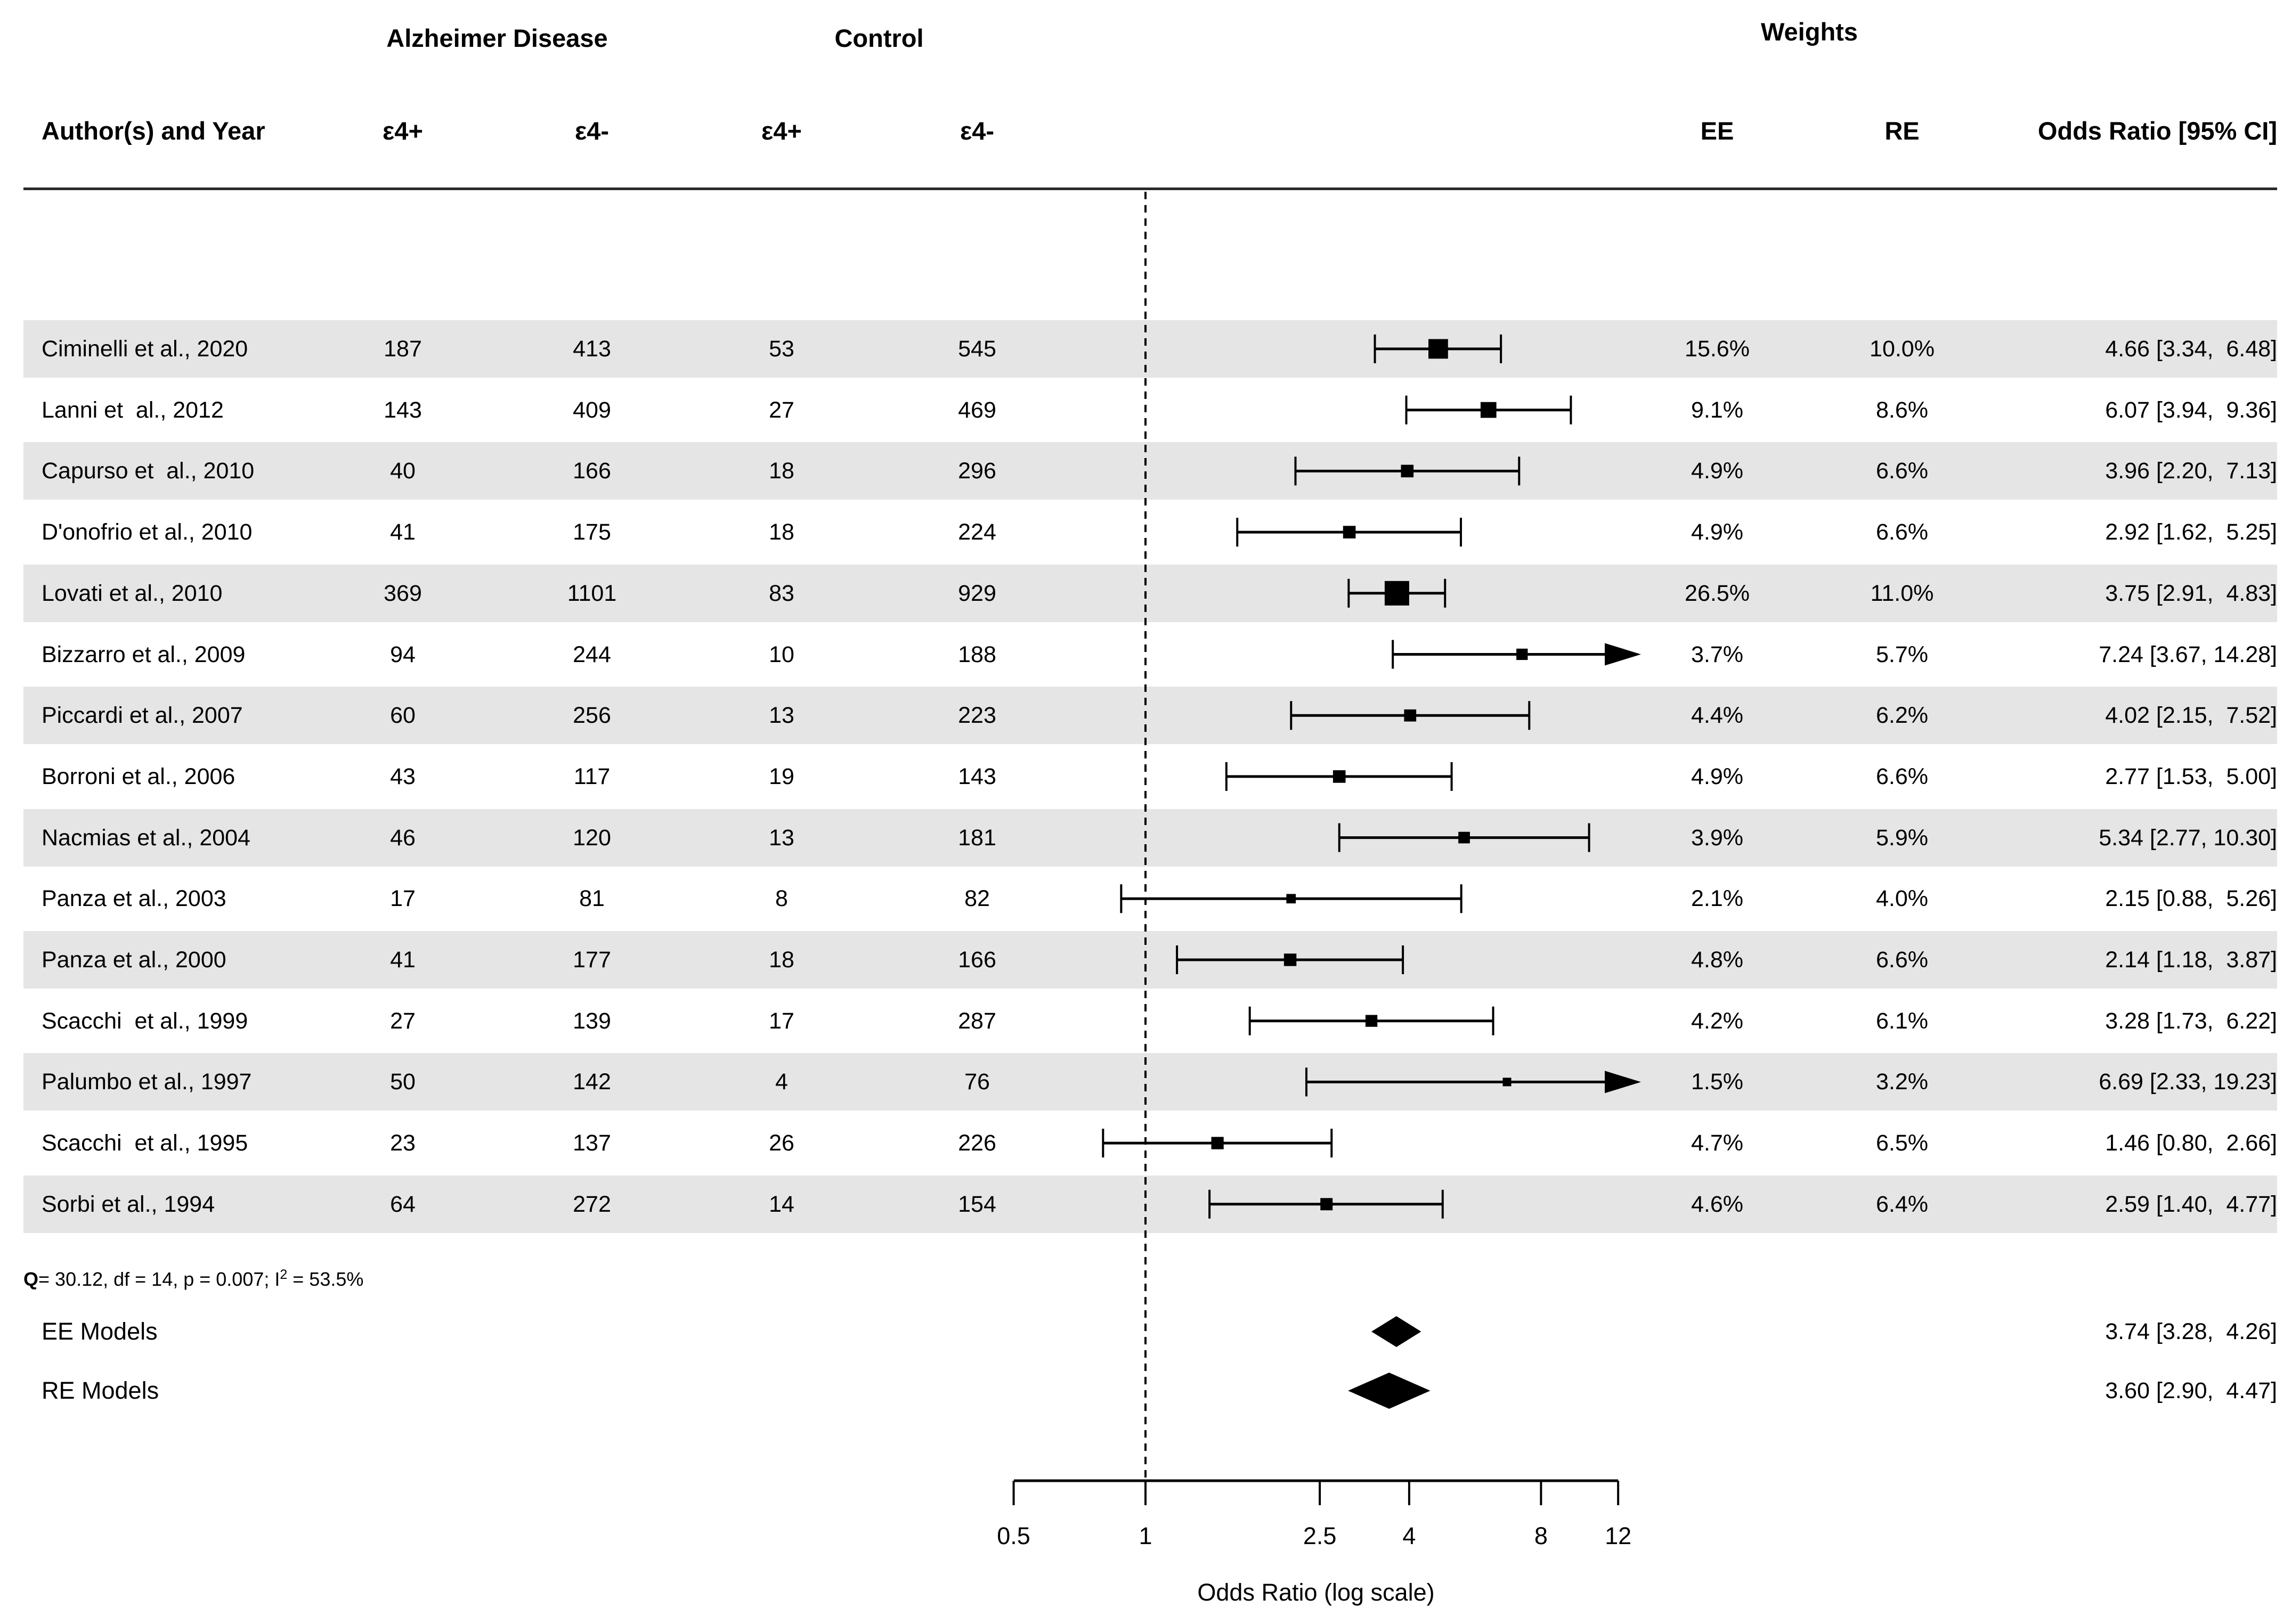 The height and width of the screenshot is (1624, 2283). What do you see at coordinates (977, 899) in the screenshot?
I see `ctrl-e4neg-count: 82` at bounding box center [977, 899].